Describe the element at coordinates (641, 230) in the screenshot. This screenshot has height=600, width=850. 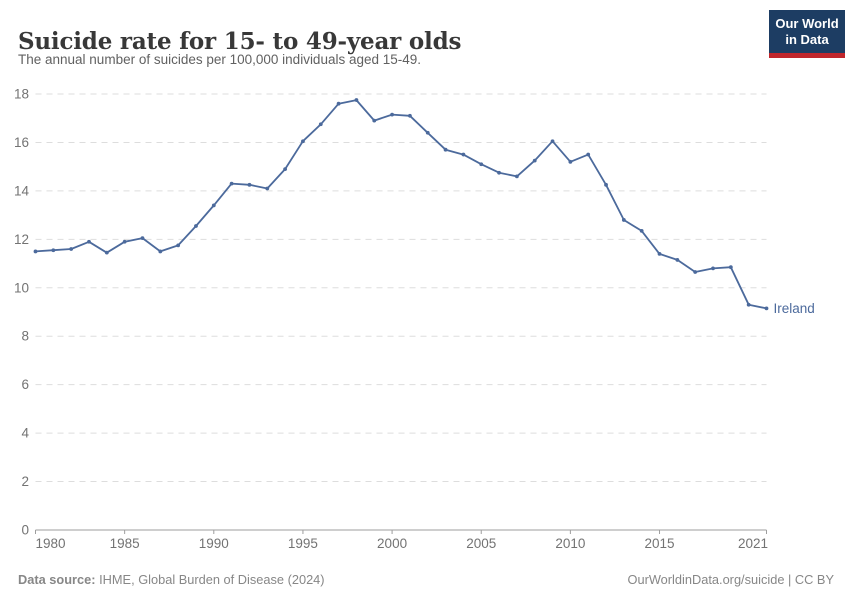
I see `data-point-2014` at that location.